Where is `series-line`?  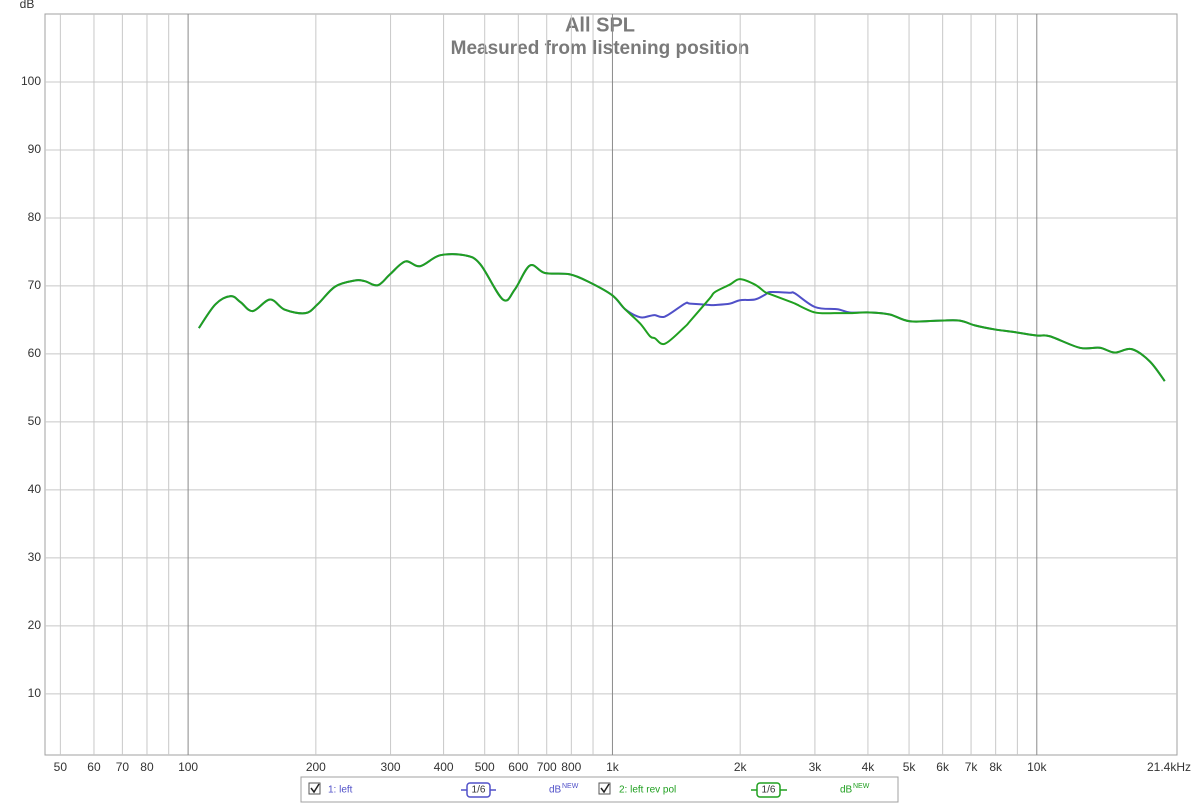
series-line is located at coordinates (682, 317).